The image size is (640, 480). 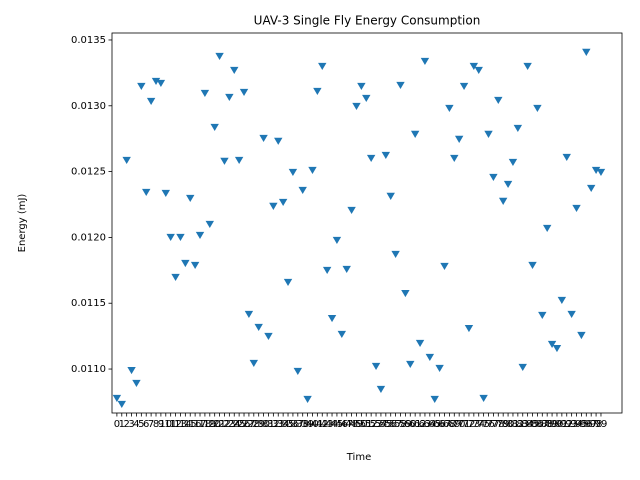 I want to click on x-tick-label: 3, so click(x=131, y=424).